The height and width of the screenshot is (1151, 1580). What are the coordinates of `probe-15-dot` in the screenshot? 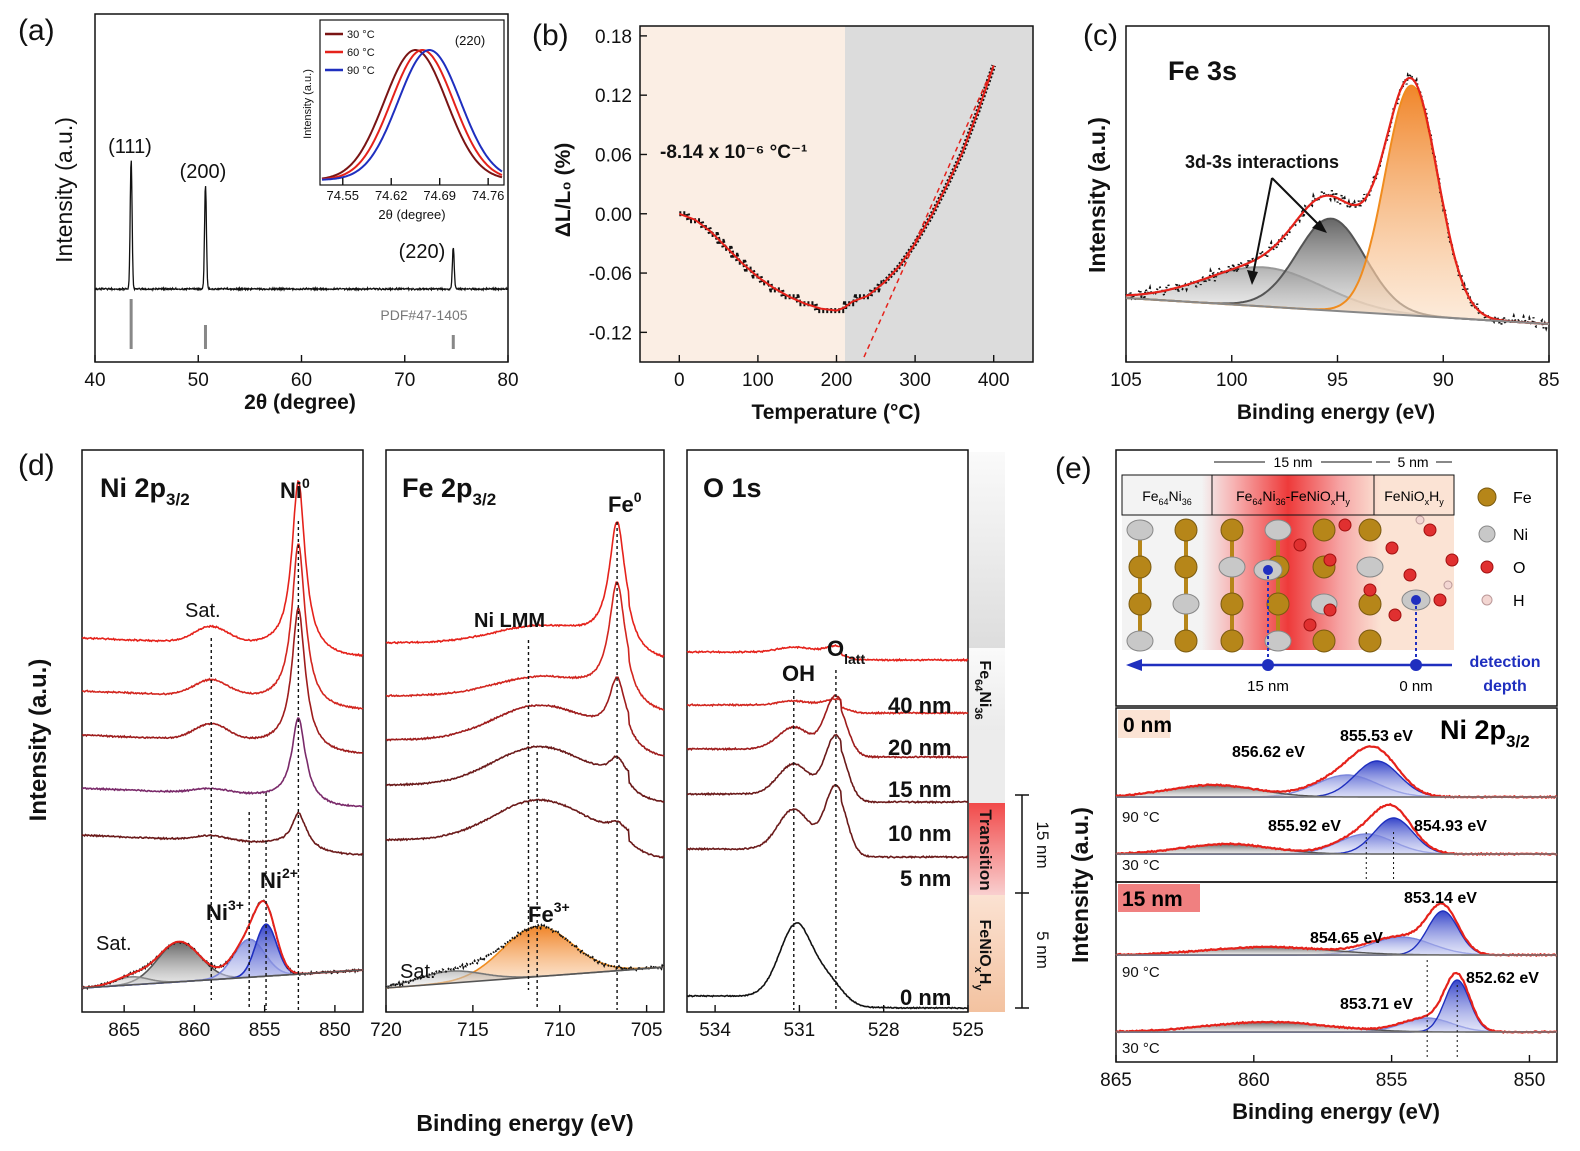 It's located at (1268, 665).